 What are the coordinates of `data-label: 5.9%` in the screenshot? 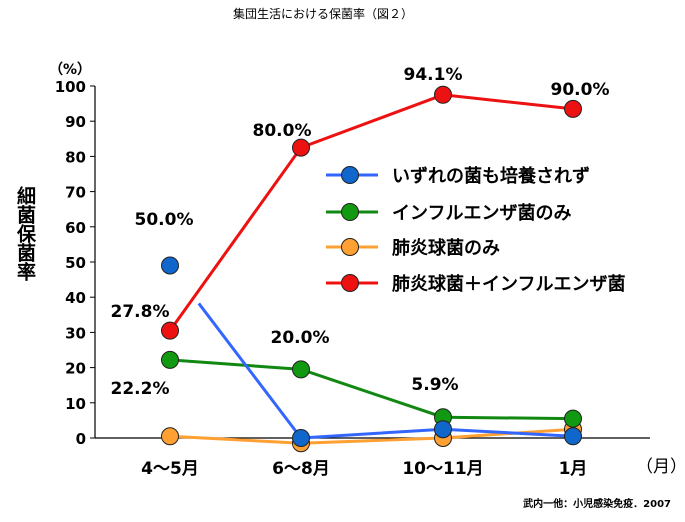 It's located at (434, 385).